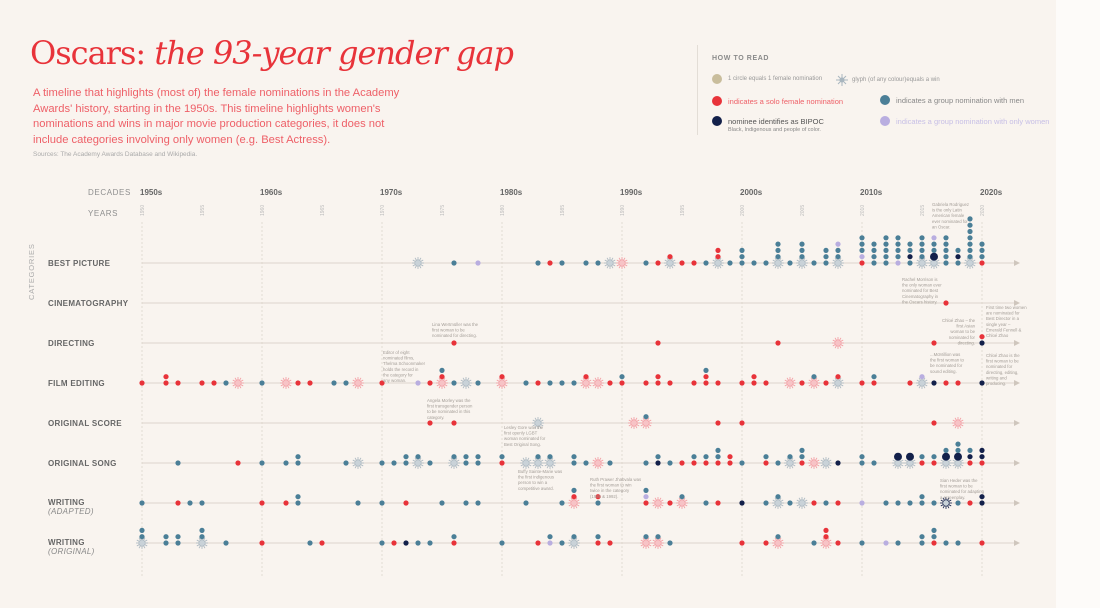 This screenshot has height=608, width=1100. Describe the element at coordinates (454, 335) in the screenshot. I see `annotation-text: nominated for directing.` at that location.